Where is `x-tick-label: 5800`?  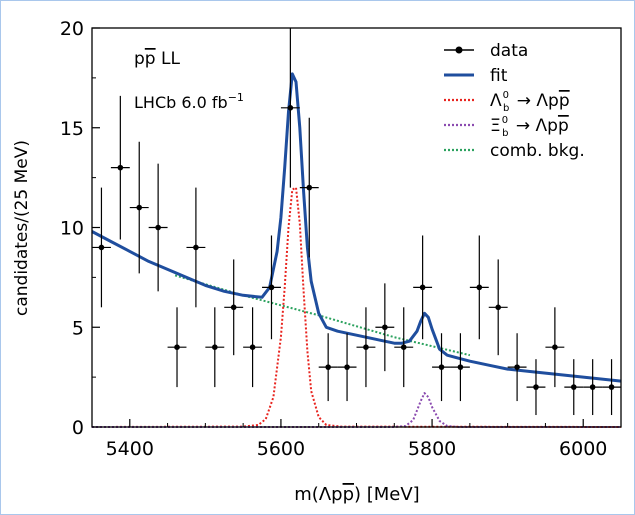
x-tick-label: 5800 is located at coordinates (432, 449).